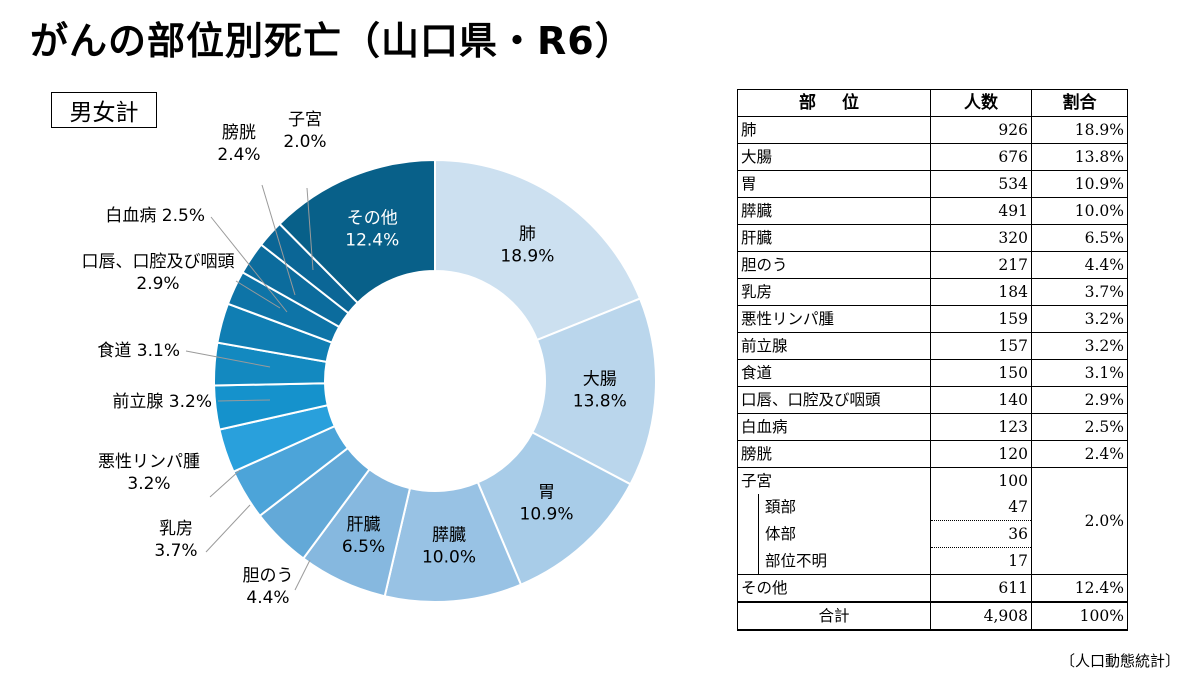 This screenshot has height=679, width=1200. I want to click on row-pct: 10.0%, so click(1079, 211).